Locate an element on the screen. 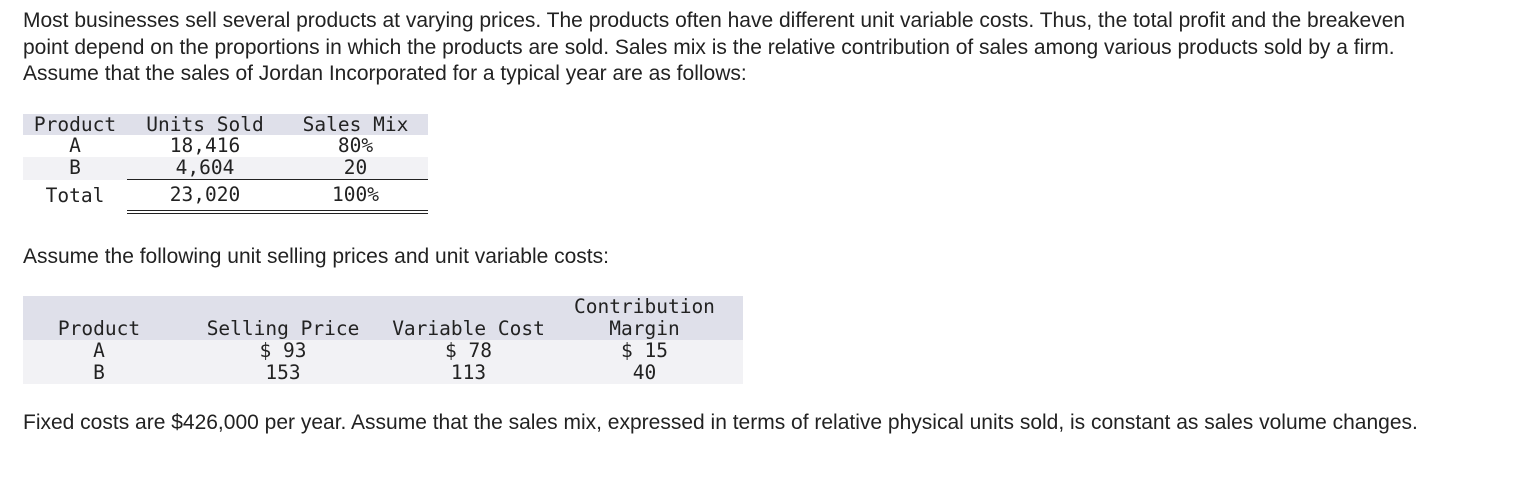  table-row: B 153 113 40 is located at coordinates (383, 373).